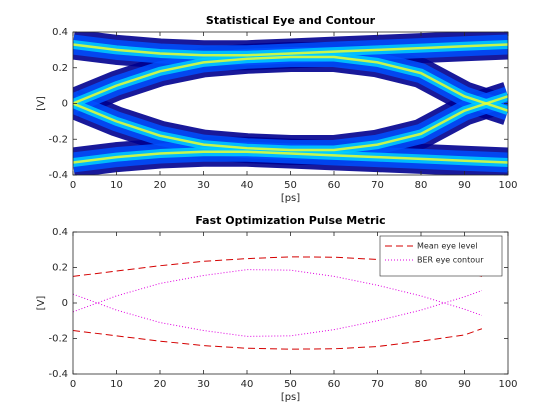 The height and width of the screenshot is (420, 560). What do you see at coordinates (290, 220) in the screenshot?
I see `chart-title: Fast Optimization Pulse Metric` at bounding box center [290, 220].